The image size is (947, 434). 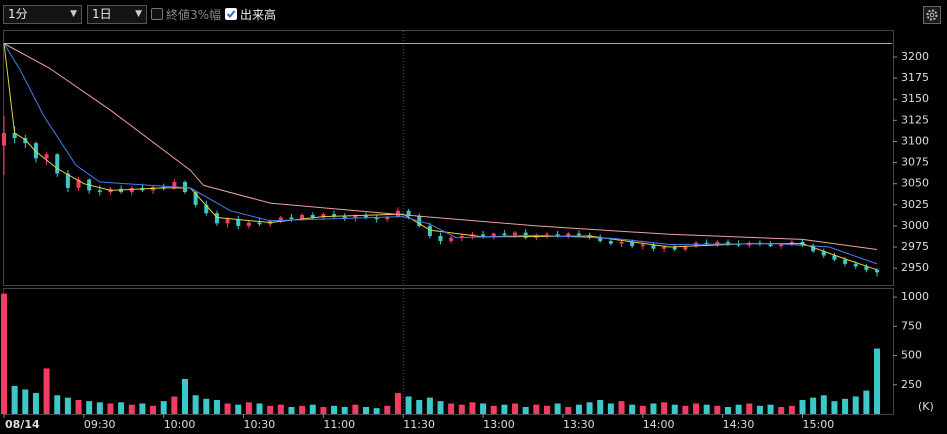 I want to click on option-label: 出来高, so click(x=258, y=15).